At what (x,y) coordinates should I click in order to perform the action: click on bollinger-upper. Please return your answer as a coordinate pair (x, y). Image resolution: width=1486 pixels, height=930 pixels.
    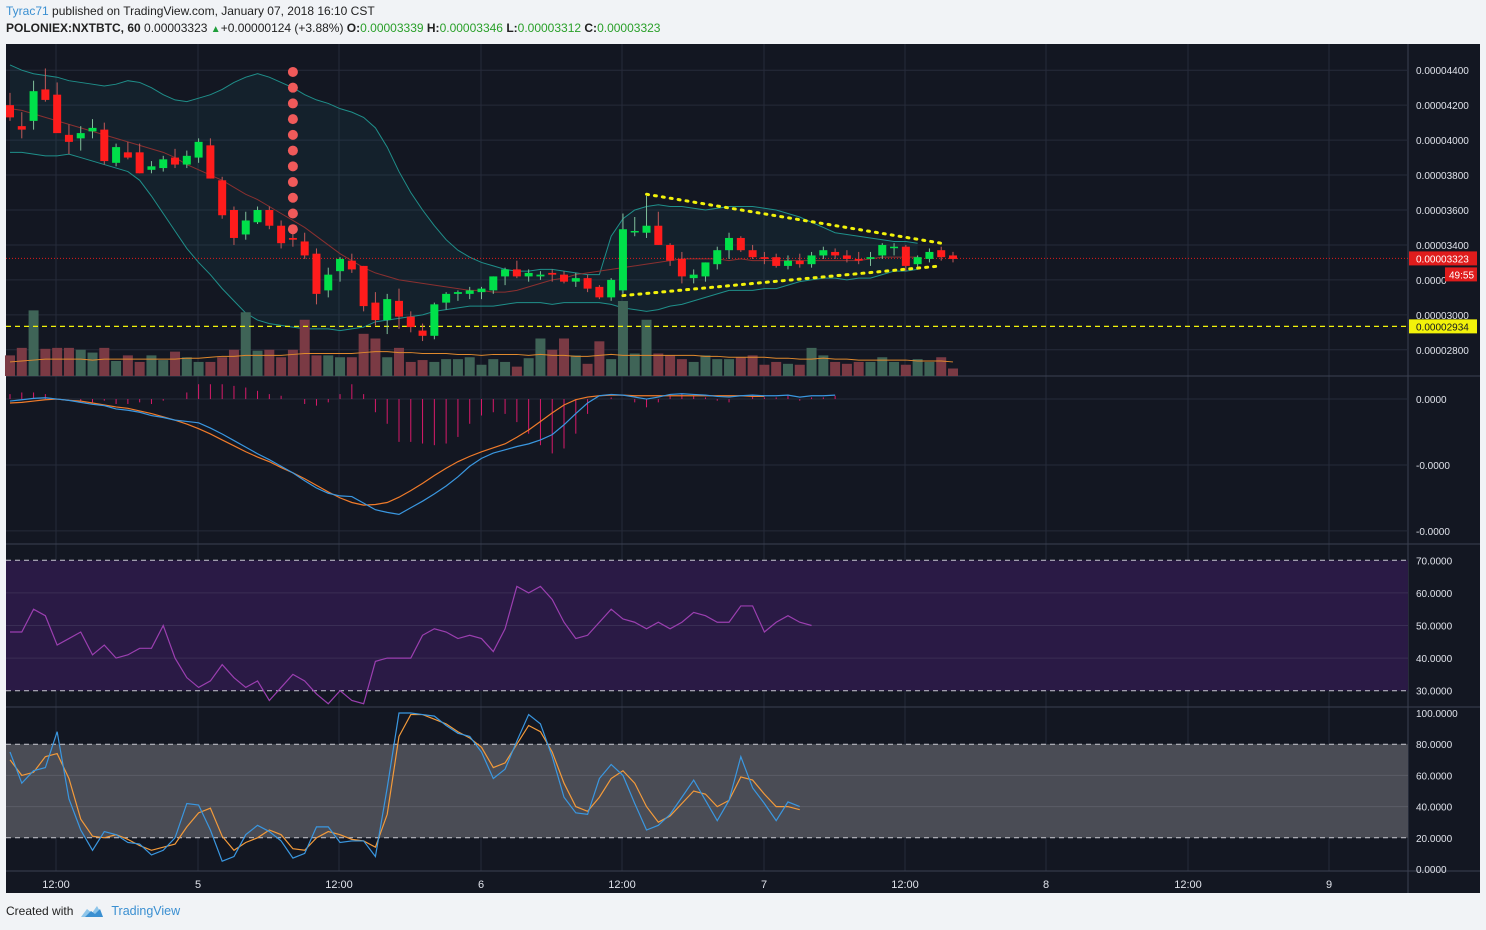
    Looking at the image, I should click on (463, 170).